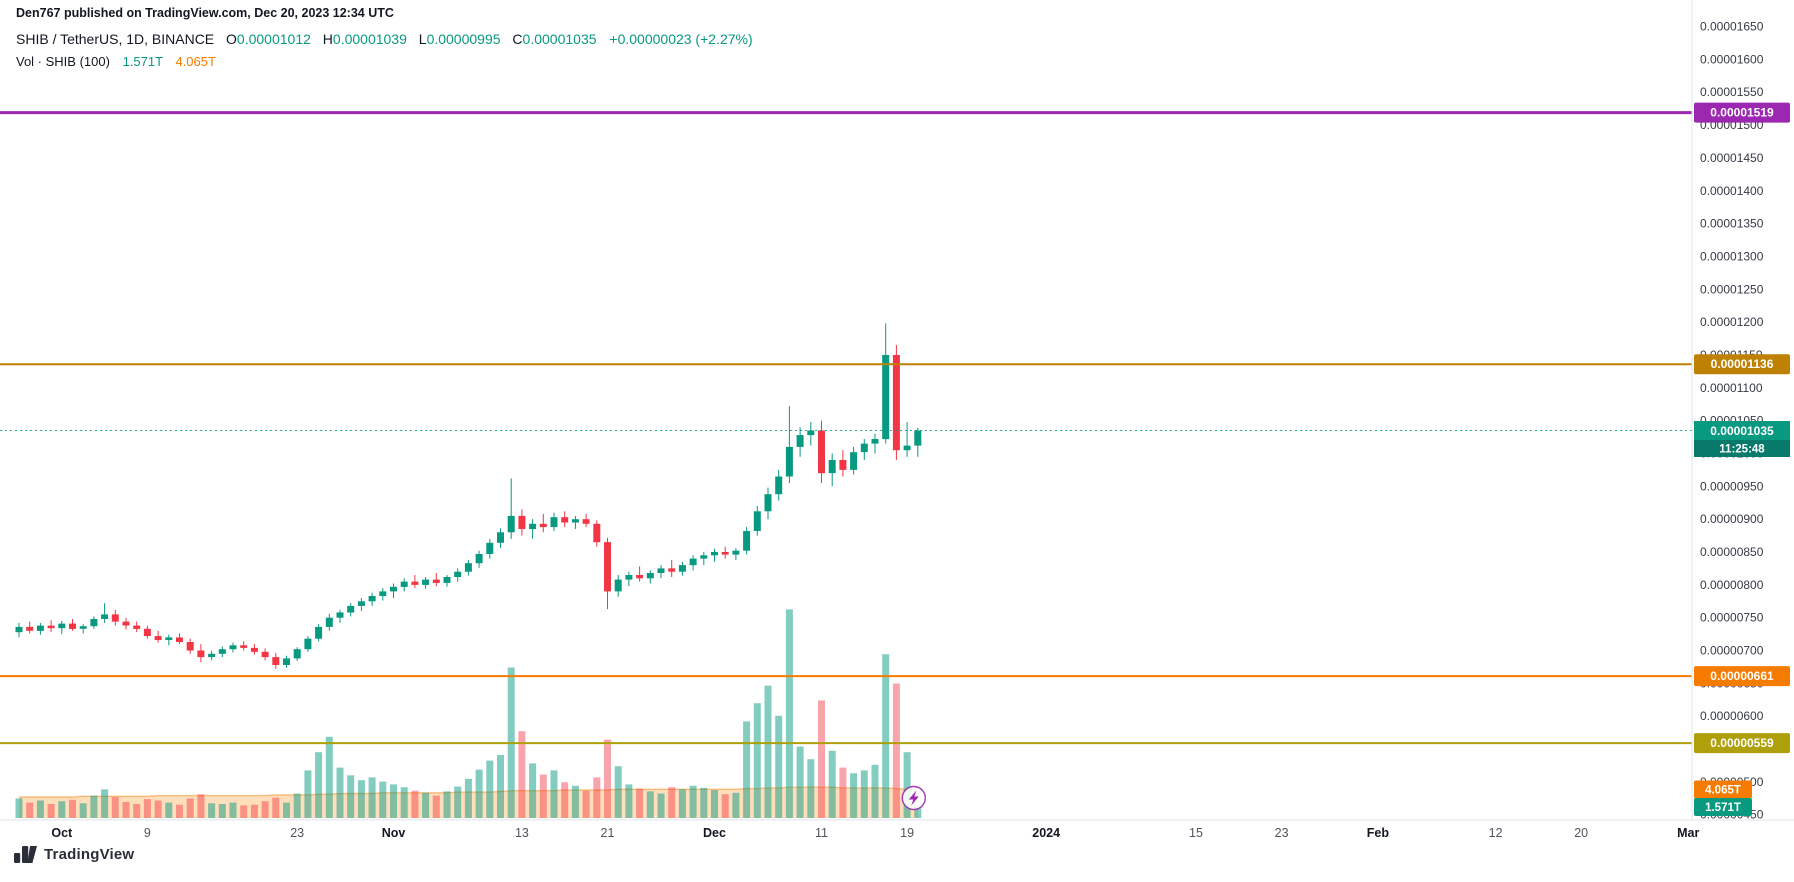 The image size is (1794, 882). What do you see at coordinates (517, 39) in the screenshot?
I see `close-label: C` at bounding box center [517, 39].